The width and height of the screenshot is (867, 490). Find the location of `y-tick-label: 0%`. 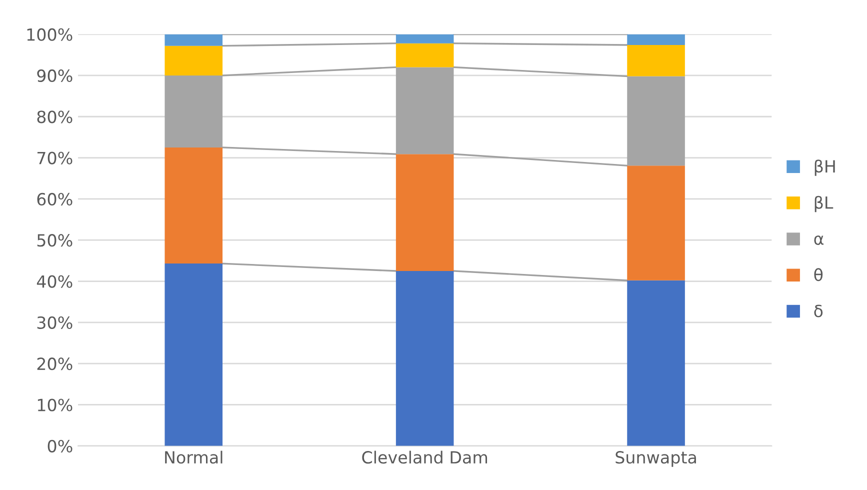

y-tick-label: 0% is located at coordinates (60, 446).